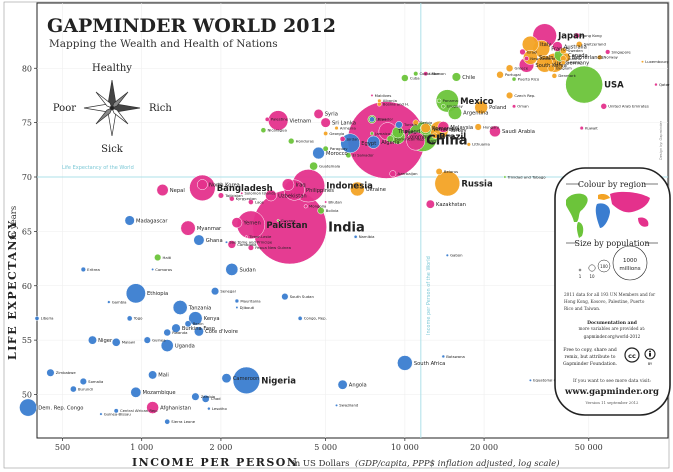 The image size is (673, 472). I want to click on bubble-belgium, so click(551, 68).